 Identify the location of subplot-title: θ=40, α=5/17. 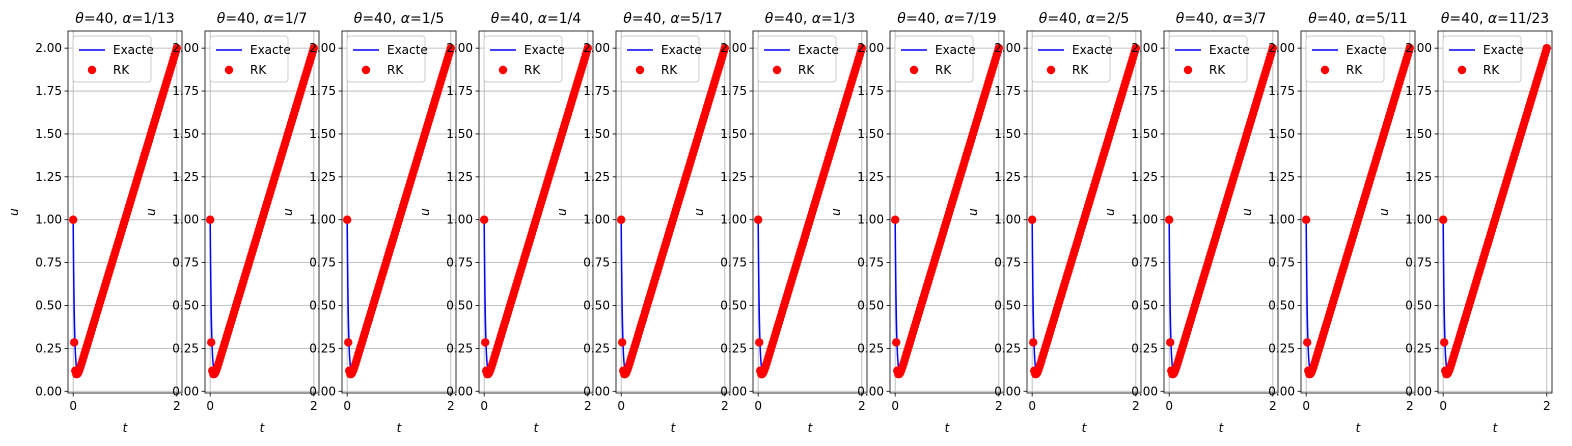
(672, 19).